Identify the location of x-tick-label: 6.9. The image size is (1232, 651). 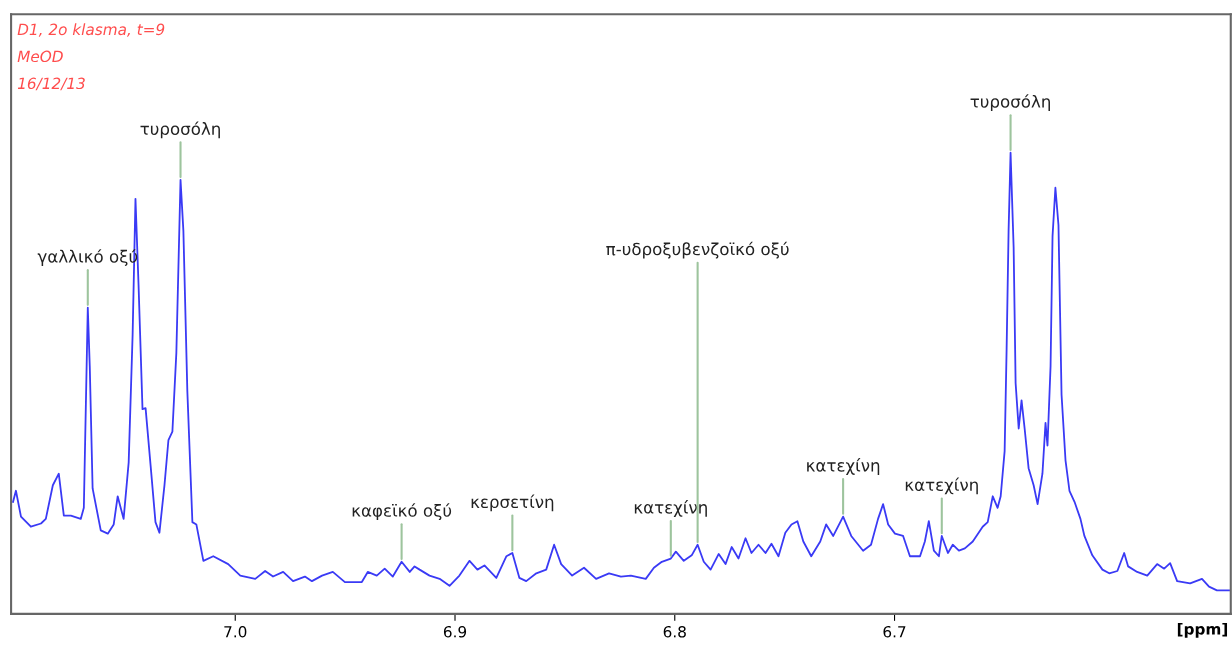
(455, 631).